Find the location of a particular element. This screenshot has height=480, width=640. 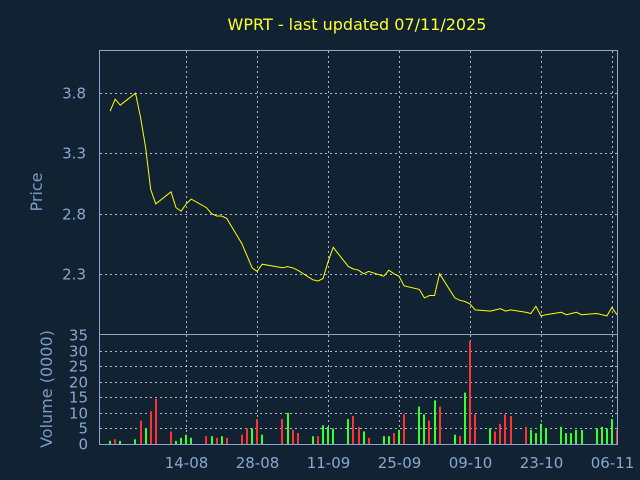

price-y-tick-label: 2.3 is located at coordinates (74, 275).